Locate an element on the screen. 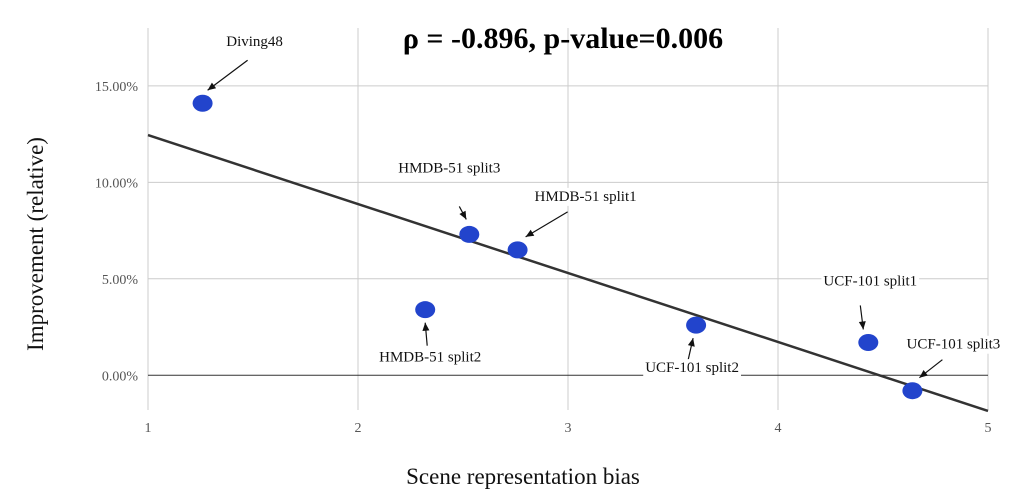  point-label: HMDB-51 split3 is located at coordinates (449, 168).